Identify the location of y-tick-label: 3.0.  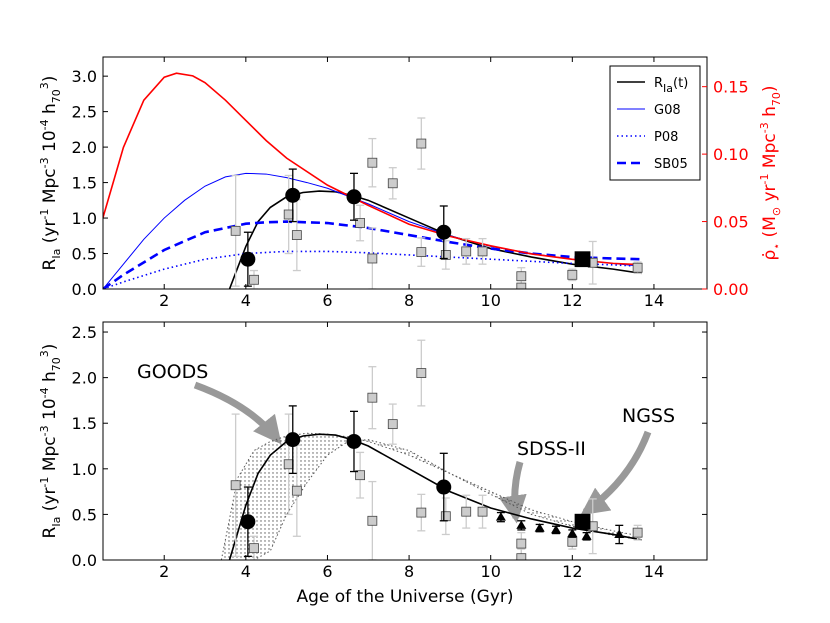
(84, 76).